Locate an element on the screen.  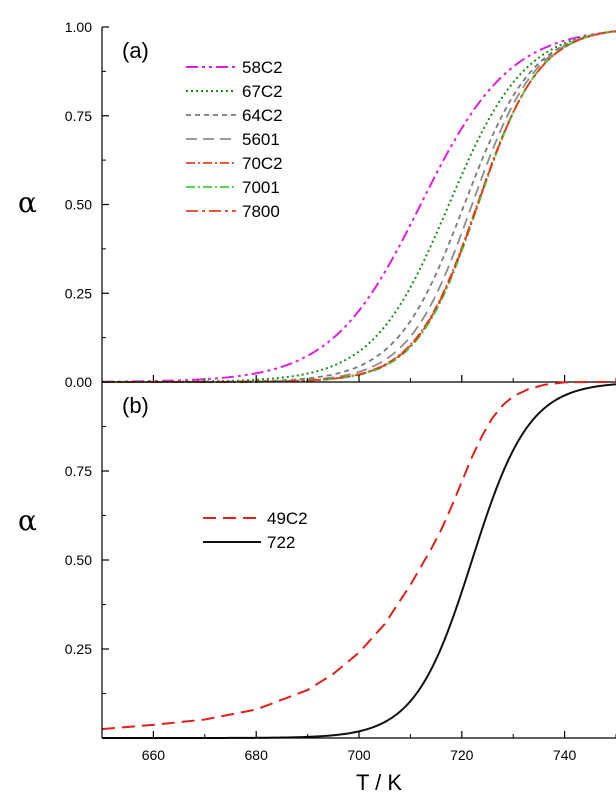
legend: 58C2 67C2 64C2 5601 70C2 7001 7800 is located at coordinates (234, 139).